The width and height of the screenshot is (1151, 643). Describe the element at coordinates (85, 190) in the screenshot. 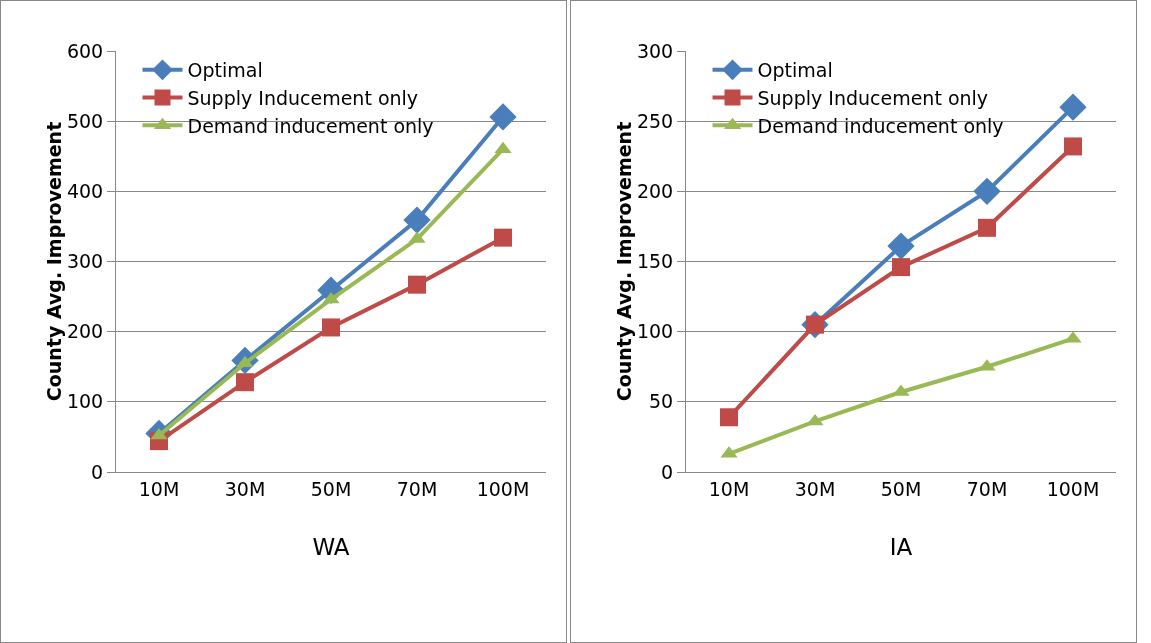

I see `y-tick-label: 400` at that location.